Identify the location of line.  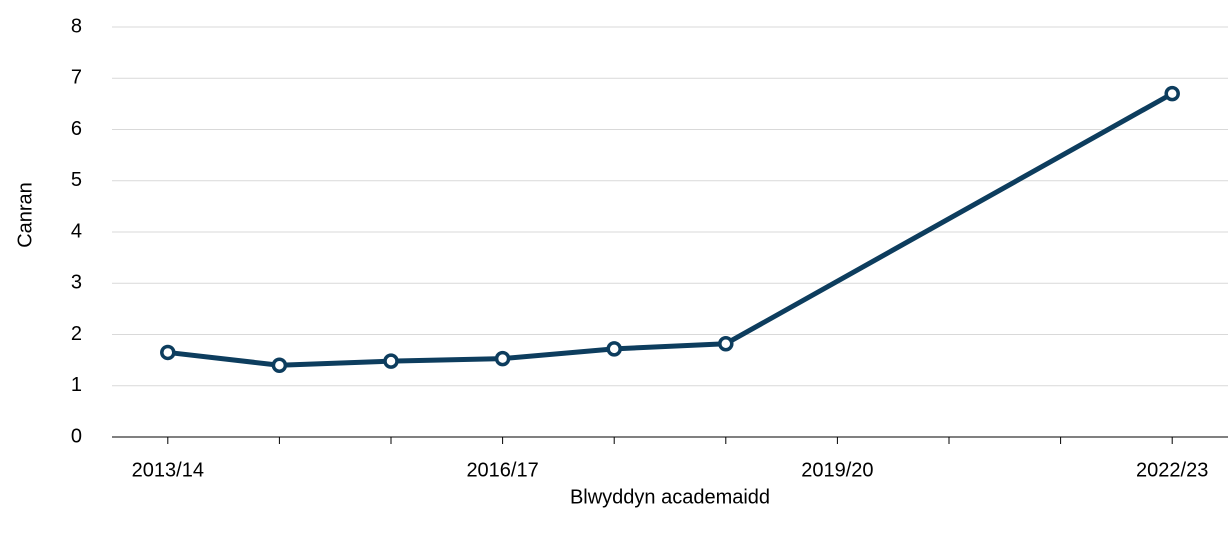
(446, 354).